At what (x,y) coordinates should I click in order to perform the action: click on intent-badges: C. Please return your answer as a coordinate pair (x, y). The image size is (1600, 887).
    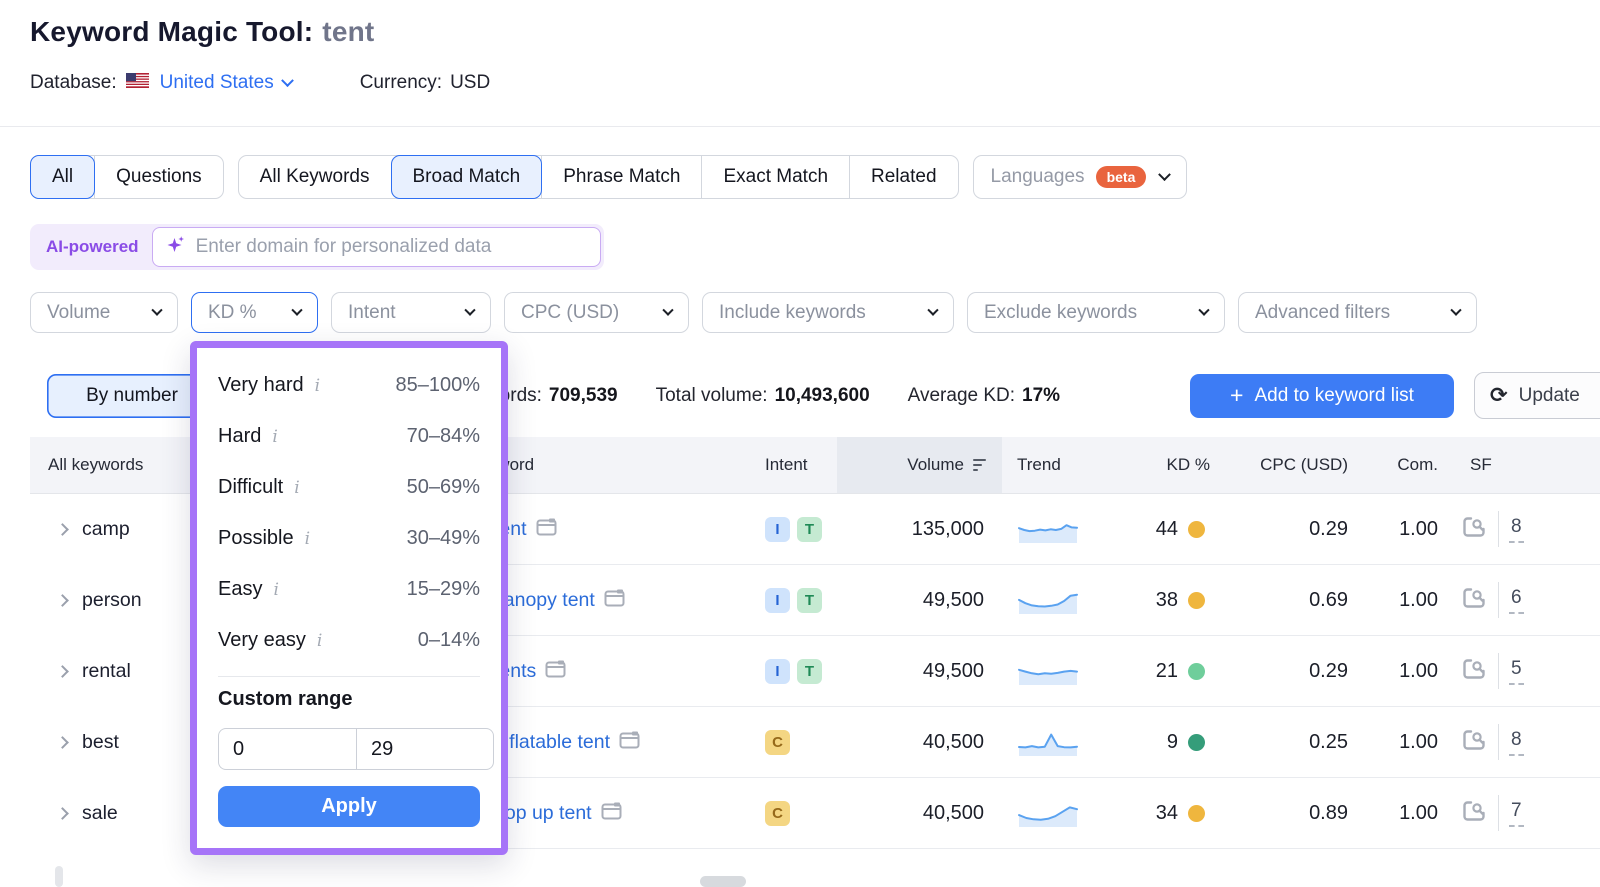
    Looking at the image, I should click on (777, 813).